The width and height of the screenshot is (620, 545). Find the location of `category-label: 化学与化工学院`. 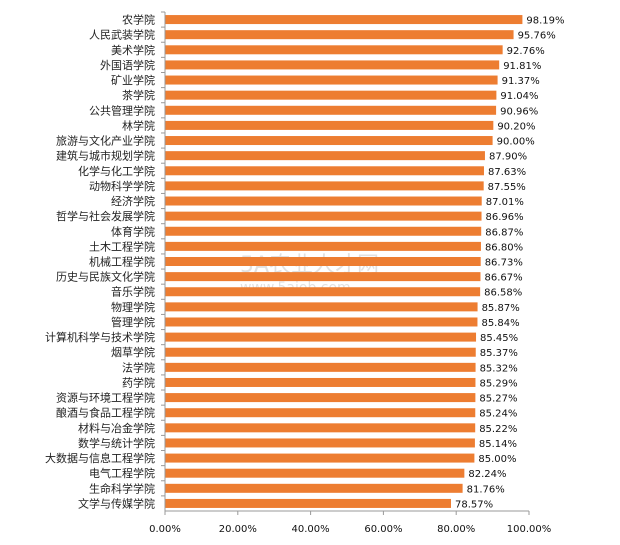

category-label: 化学与化工学院 is located at coordinates (116, 171).